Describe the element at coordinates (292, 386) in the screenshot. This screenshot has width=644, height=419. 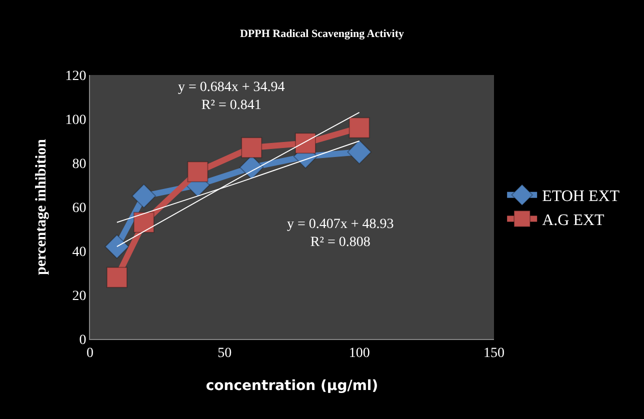
I see `x-axis-title: concentration (µg/ml)` at that location.